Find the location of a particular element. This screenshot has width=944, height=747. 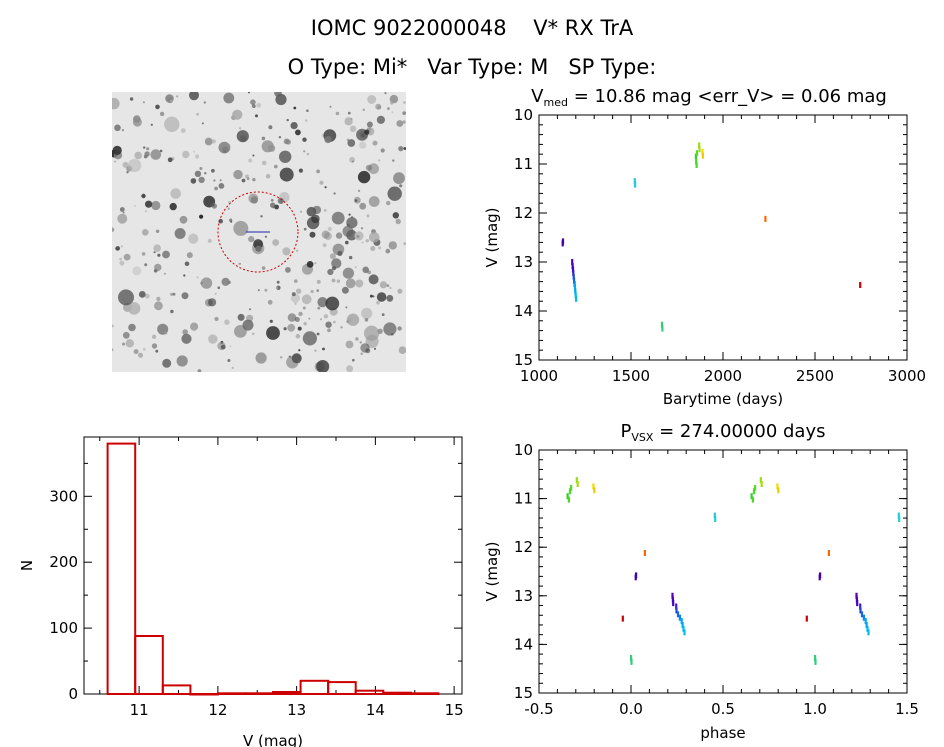

y-axis-label: V (mag) is located at coordinates (492, 571).